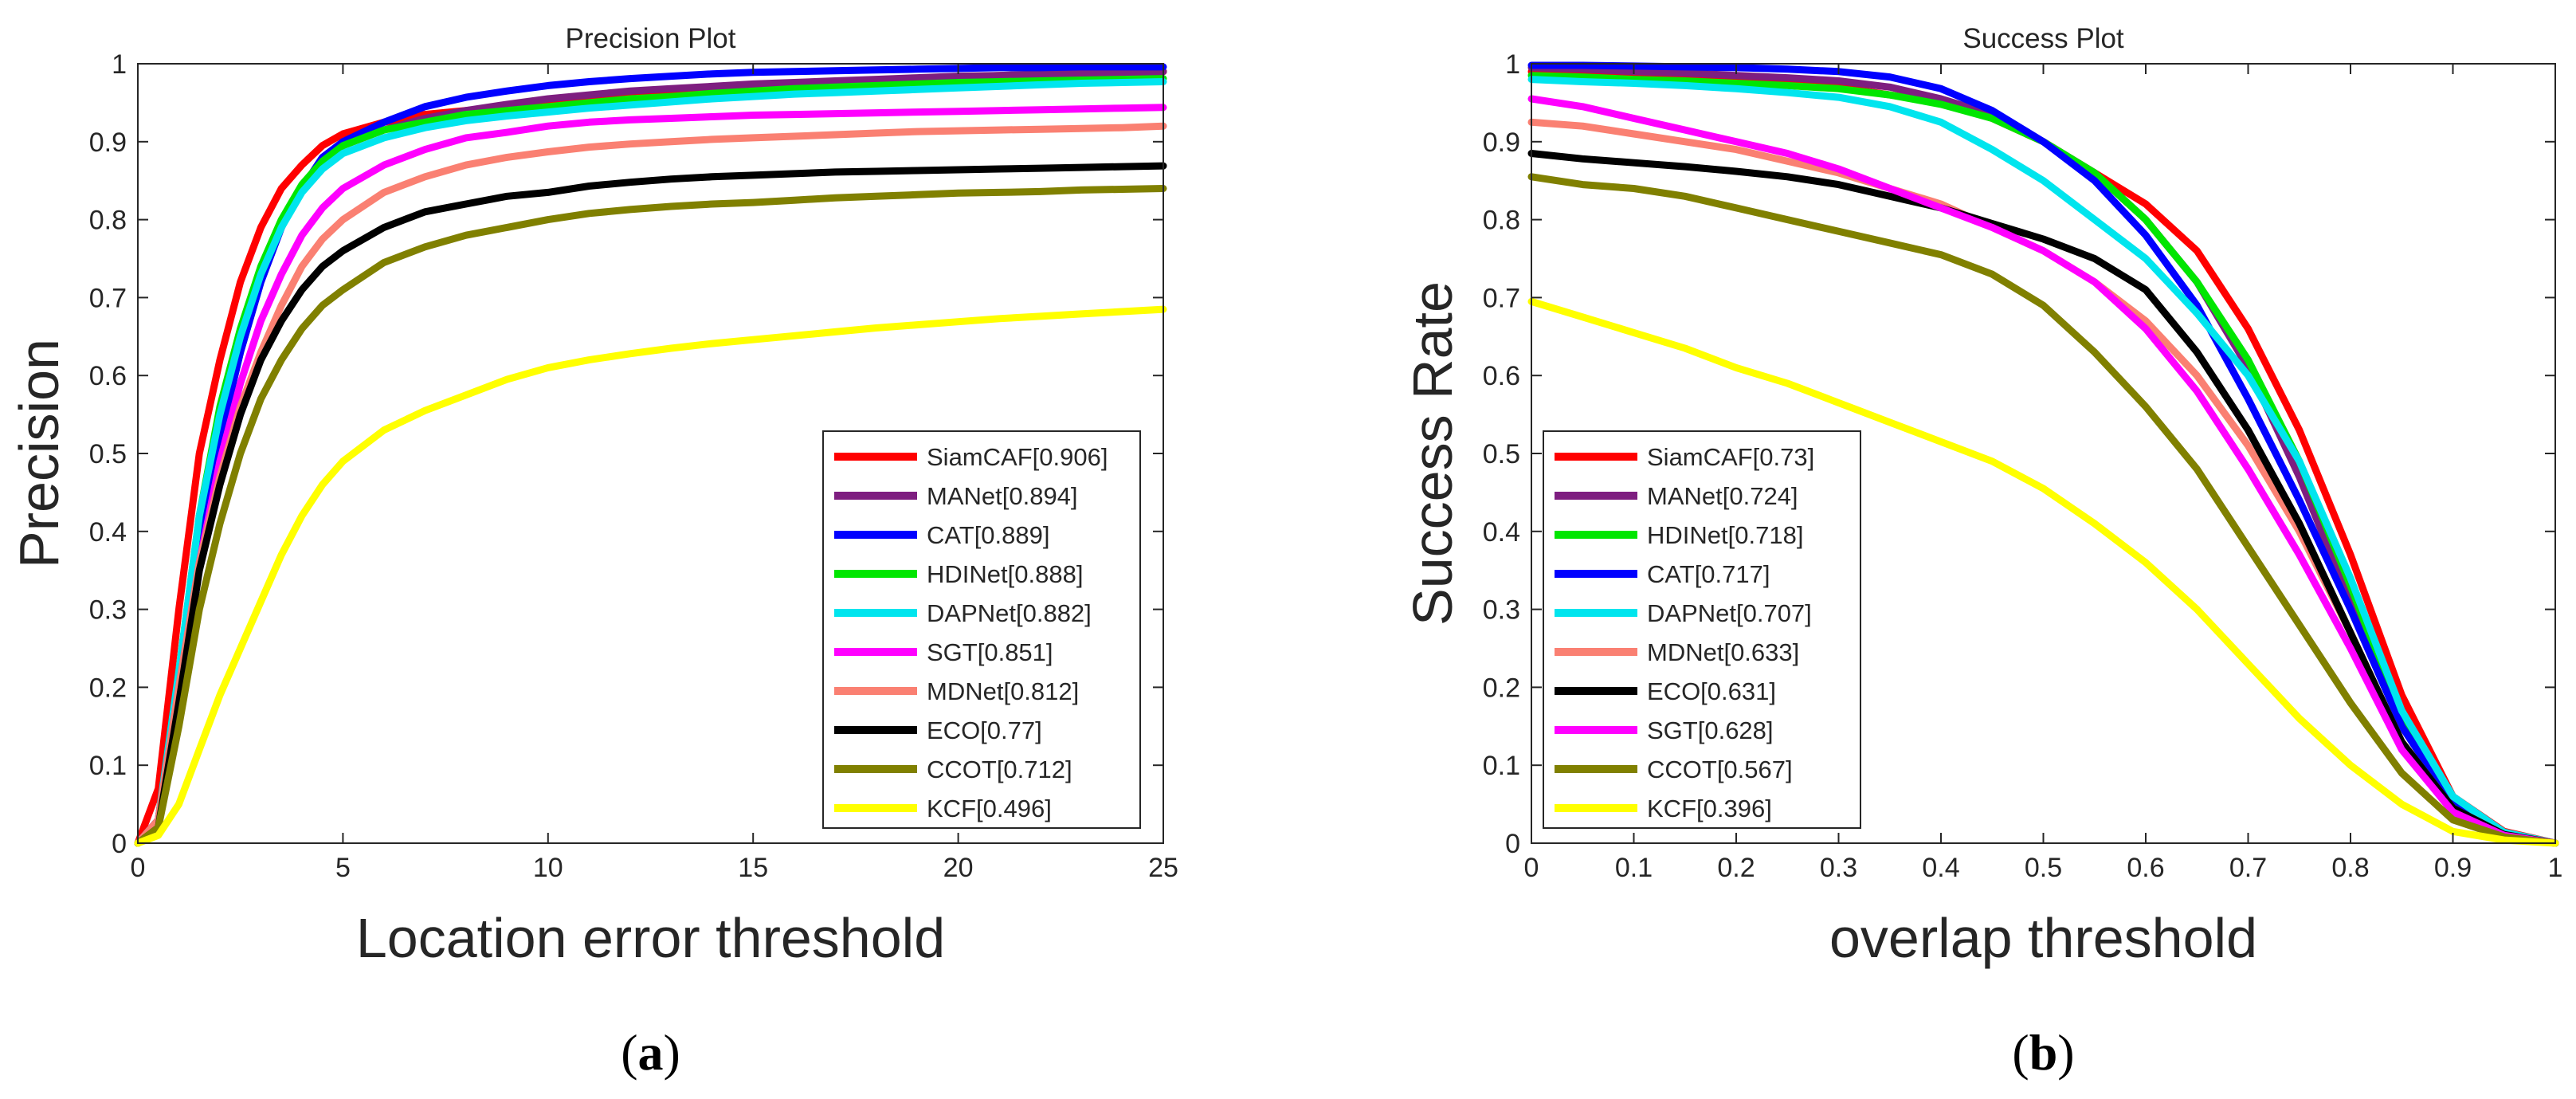 Image resolution: width=2576 pixels, height=1099 pixels. Describe the element at coordinates (2453, 868) in the screenshot. I see `x-tick-label: 0.9` at that location.